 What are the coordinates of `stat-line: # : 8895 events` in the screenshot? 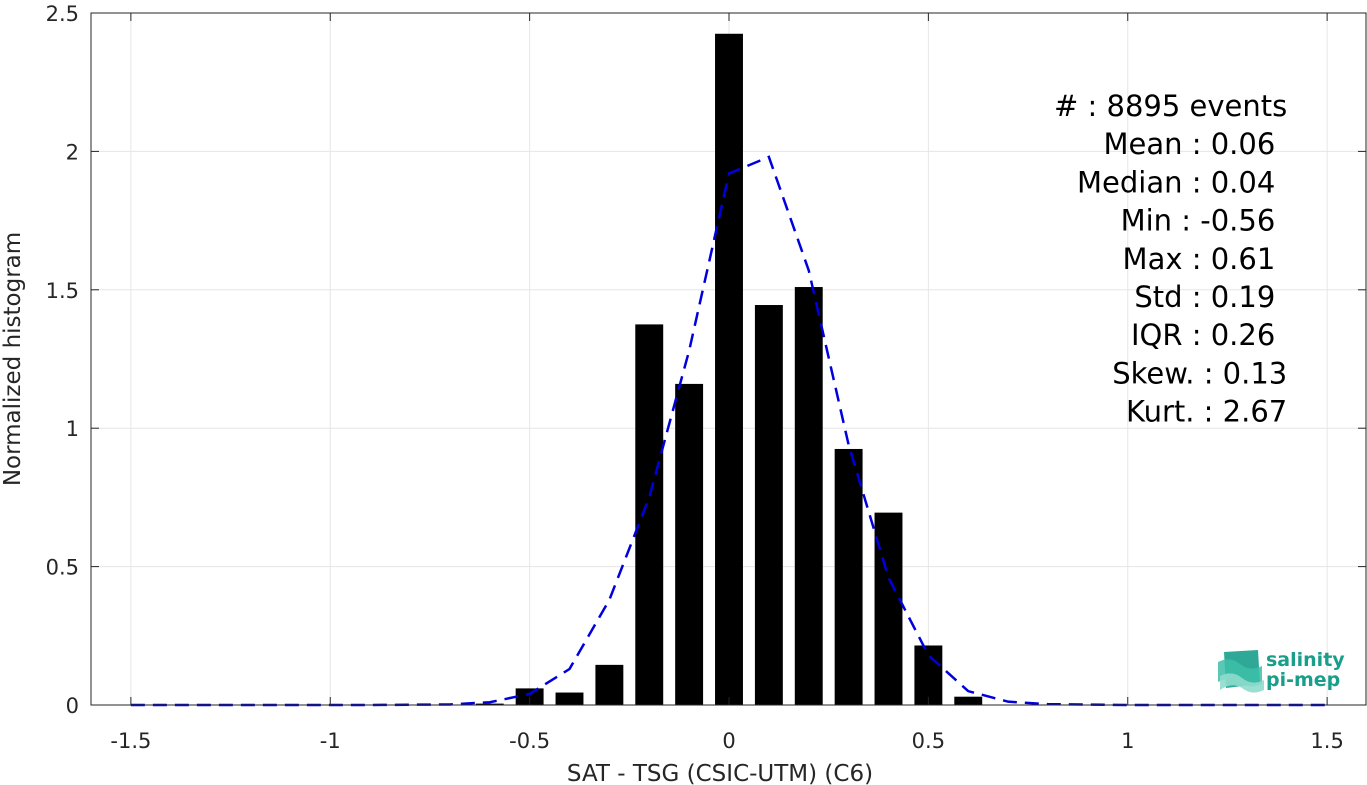 It's located at (1170, 106).